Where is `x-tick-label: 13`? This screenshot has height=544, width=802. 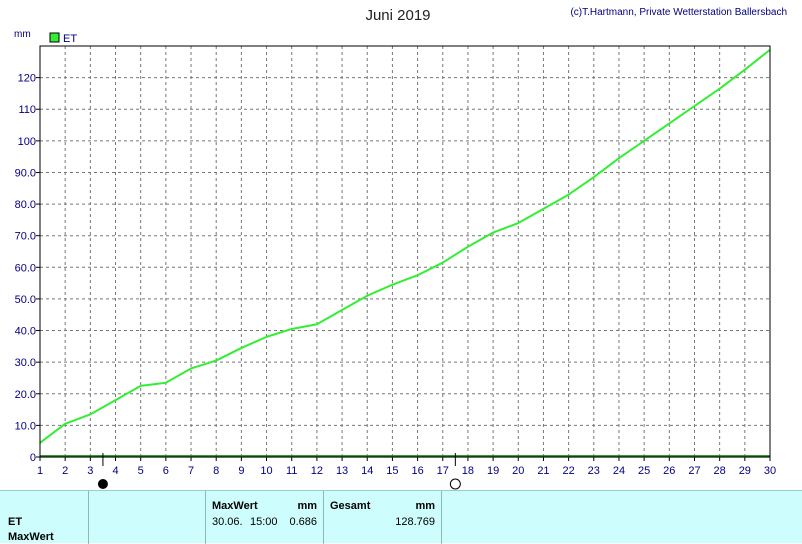 x-tick-label: 13 is located at coordinates (342, 471).